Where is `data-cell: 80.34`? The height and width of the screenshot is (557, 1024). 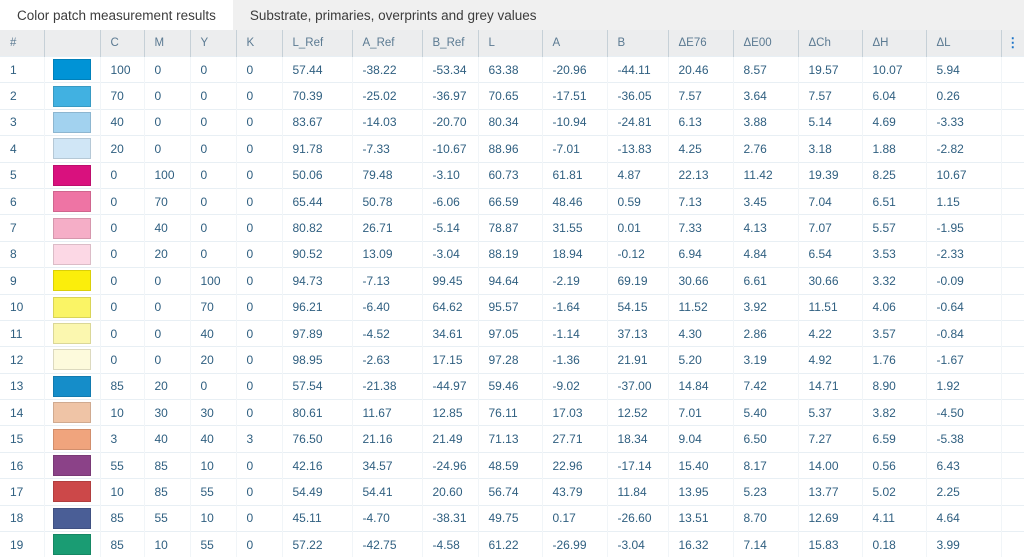
data-cell: 80.34 is located at coordinates (510, 122).